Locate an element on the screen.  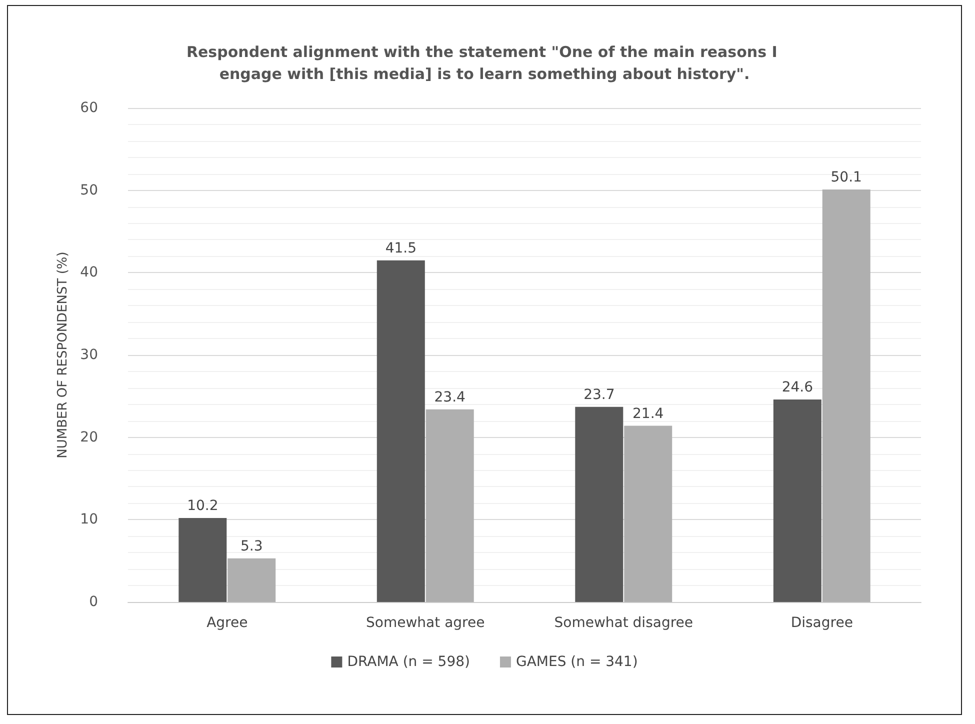
data-label: 23.4 is located at coordinates (450, 397).